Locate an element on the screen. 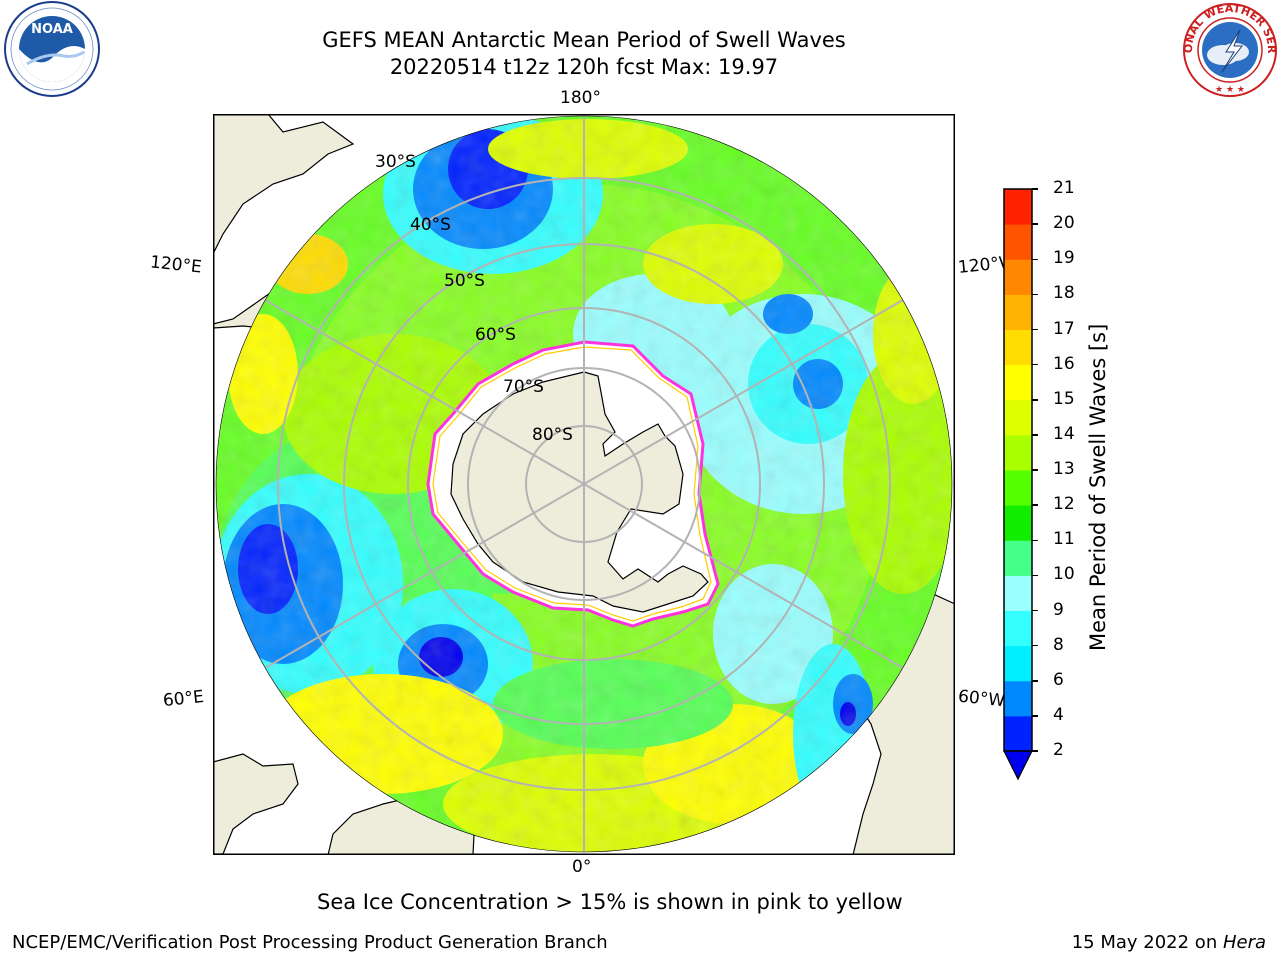 This screenshot has width=1280, height=960. colorbar-tick-label: 18 is located at coordinates (1064, 293).